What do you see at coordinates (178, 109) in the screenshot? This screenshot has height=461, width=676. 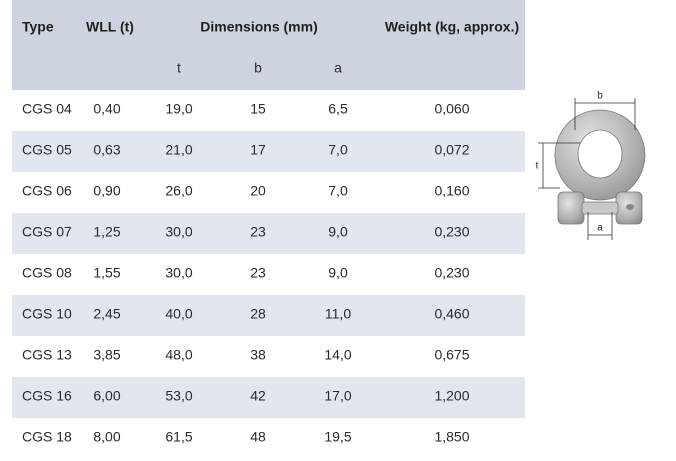 I see `cell: 19,0` at bounding box center [178, 109].